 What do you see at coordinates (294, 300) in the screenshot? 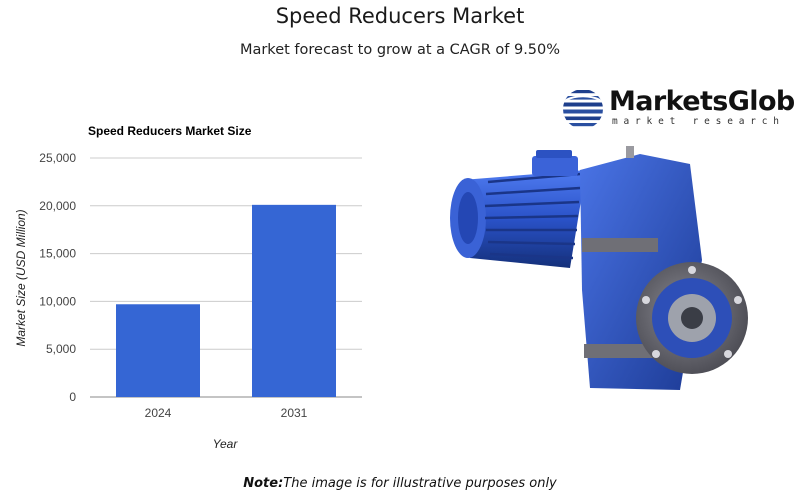
I see `bar-2031` at bounding box center [294, 300].